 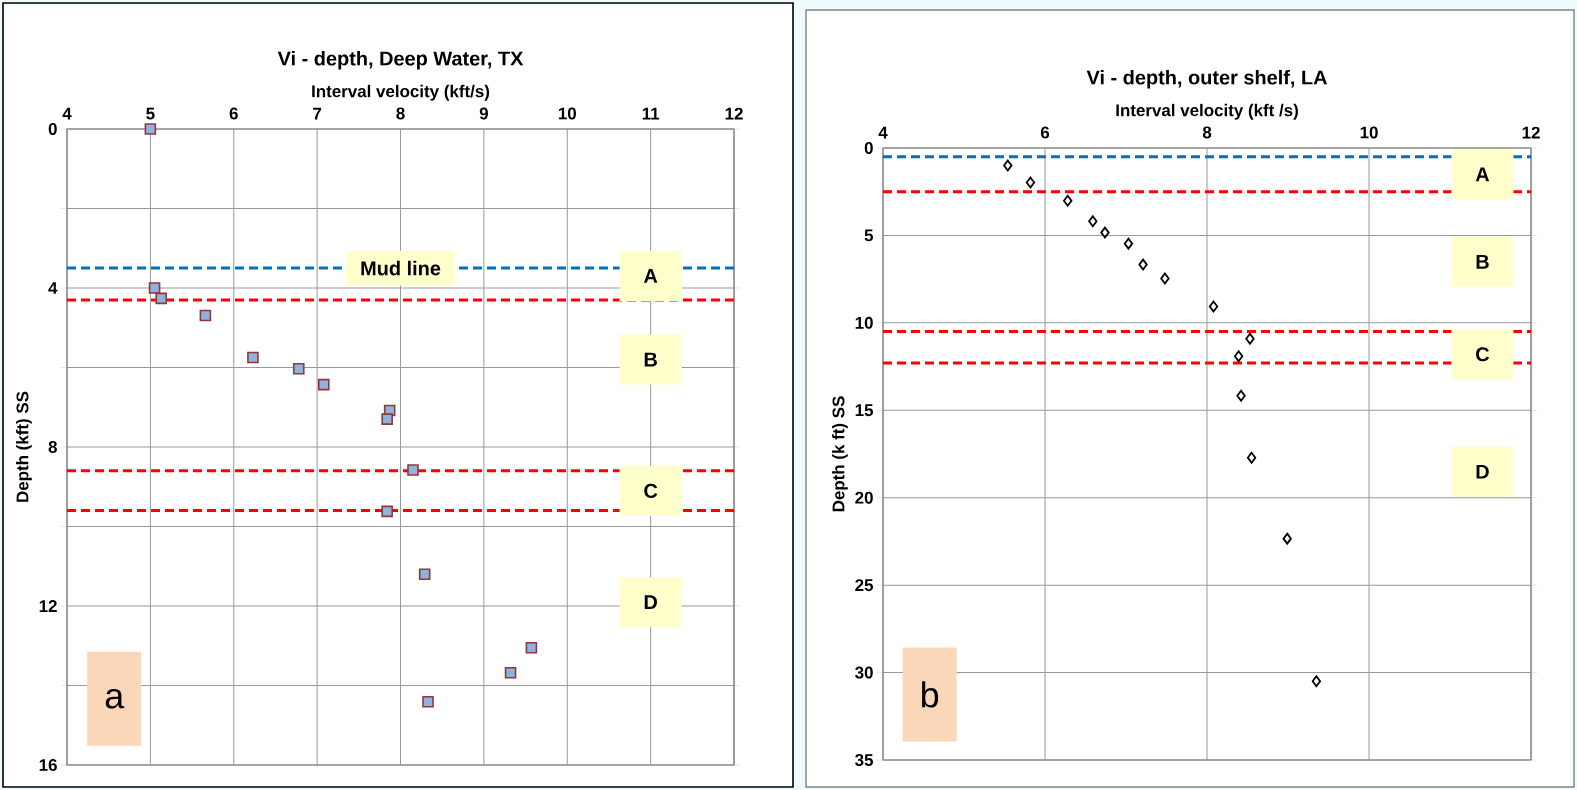 I want to click on y-axis-title: Depth (kft) SS, so click(x=24, y=446).